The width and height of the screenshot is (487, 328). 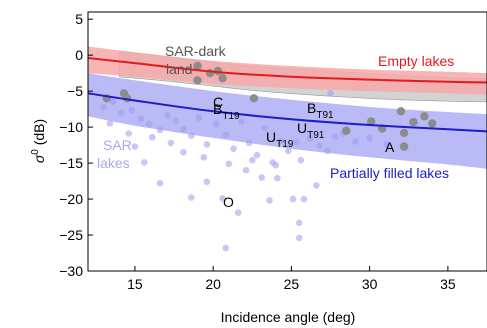 I want to click on label-b-t91-sub: T91, so click(x=325, y=115).